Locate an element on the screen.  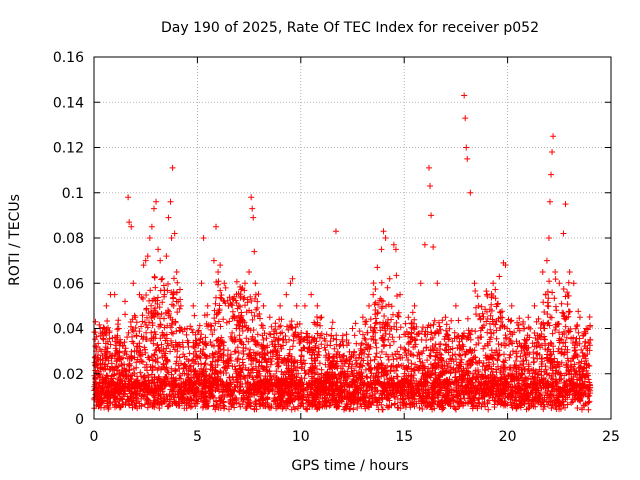
x-tick-label: 10 is located at coordinates (301, 437).